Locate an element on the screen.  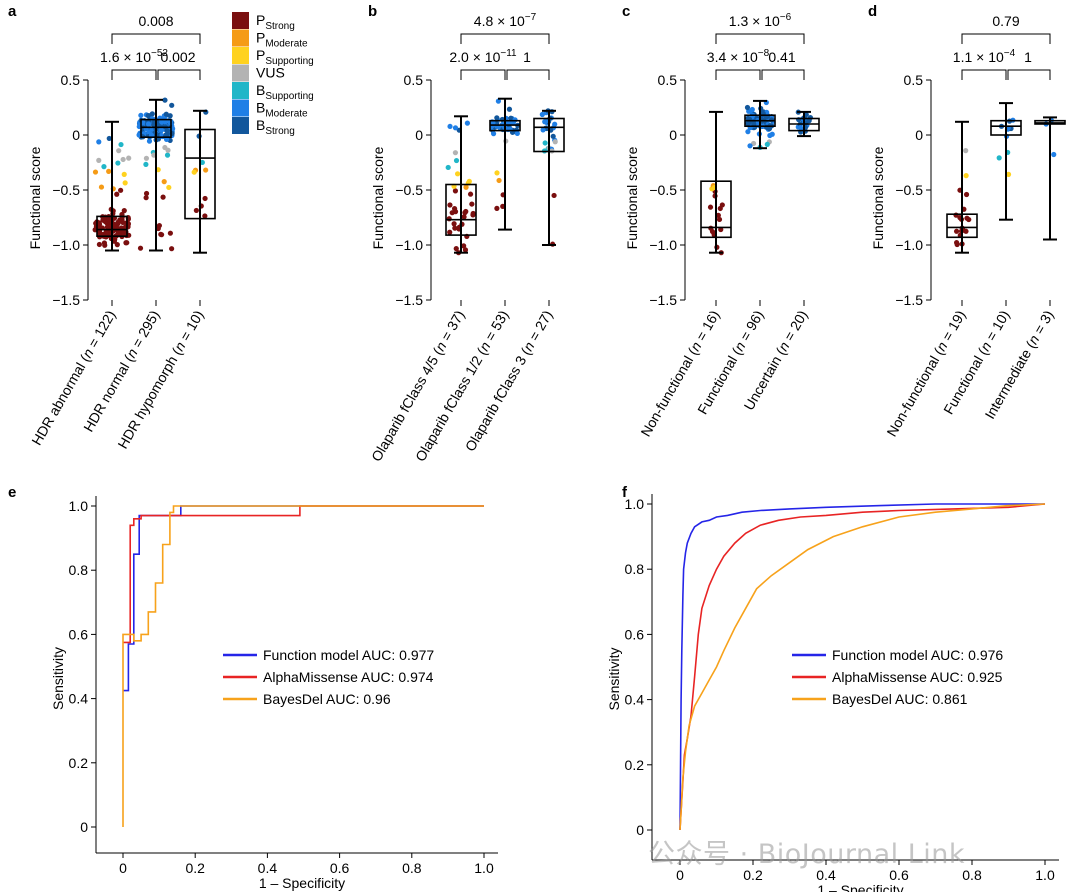
p-value-label: 0.002 is located at coordinates (177, 57).